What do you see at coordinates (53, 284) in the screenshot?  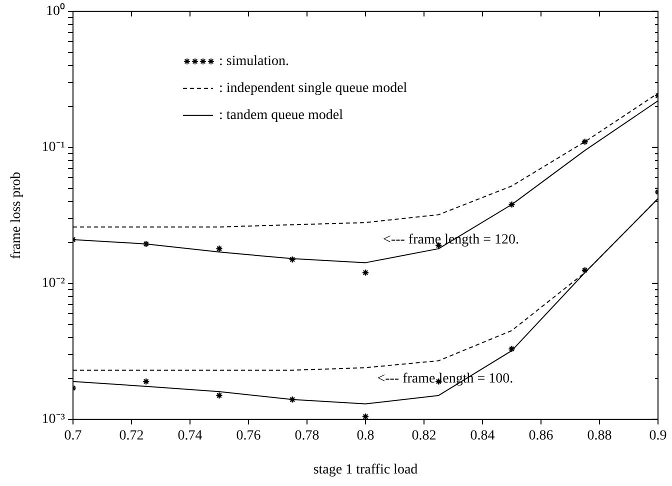 I see `y-tick-label: 10⁻²` at bounding box center [53, 284].